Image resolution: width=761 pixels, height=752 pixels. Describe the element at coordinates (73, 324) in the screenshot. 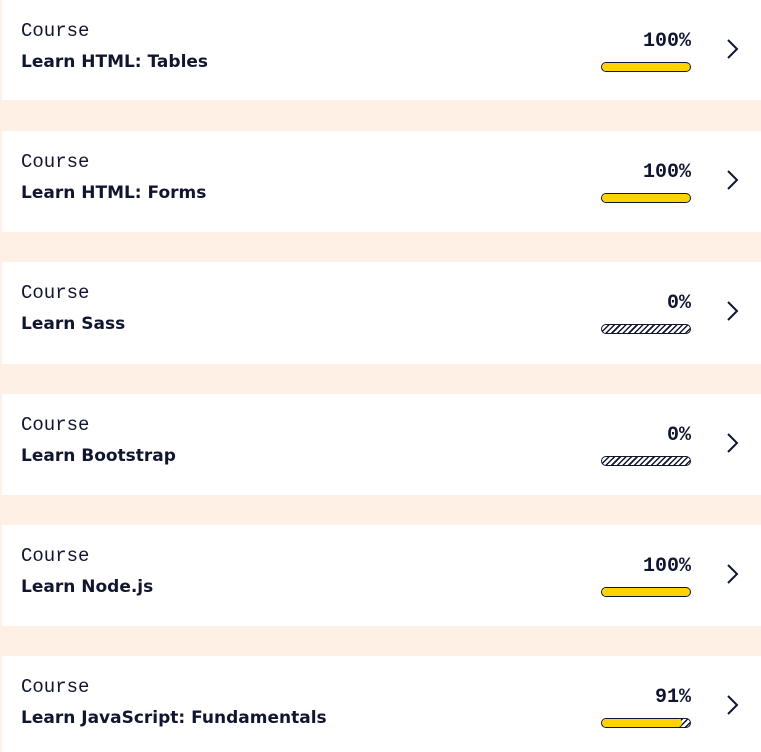

I see `course-title: Learn Sass` at that location.